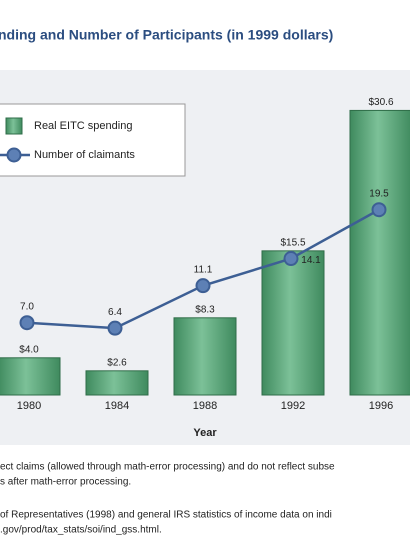  What do you see at coordinates (29, 349) in the screenshot?
I see `bar-value-label: $4.0` at bounding box center [29, 349].